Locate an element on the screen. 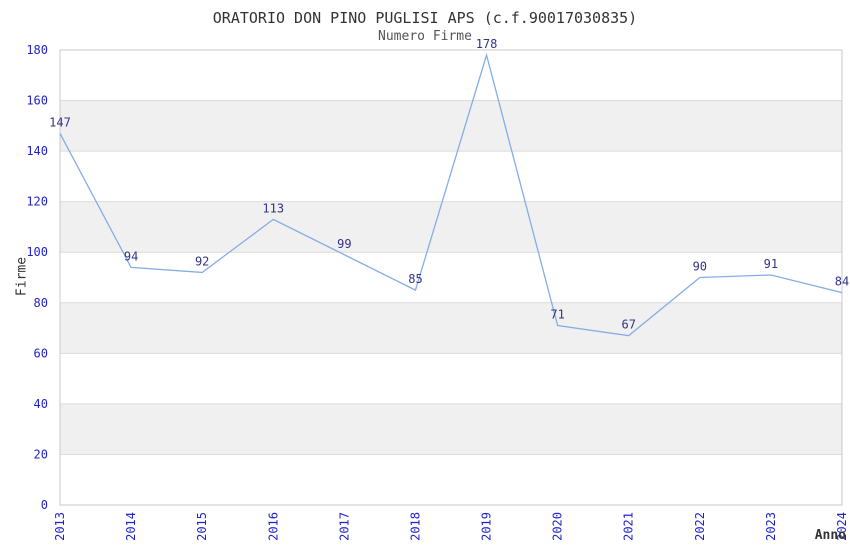 The height and width of the screenshot is (550, 850). y-tick-label: 100 is located at coordinates (37, 252).